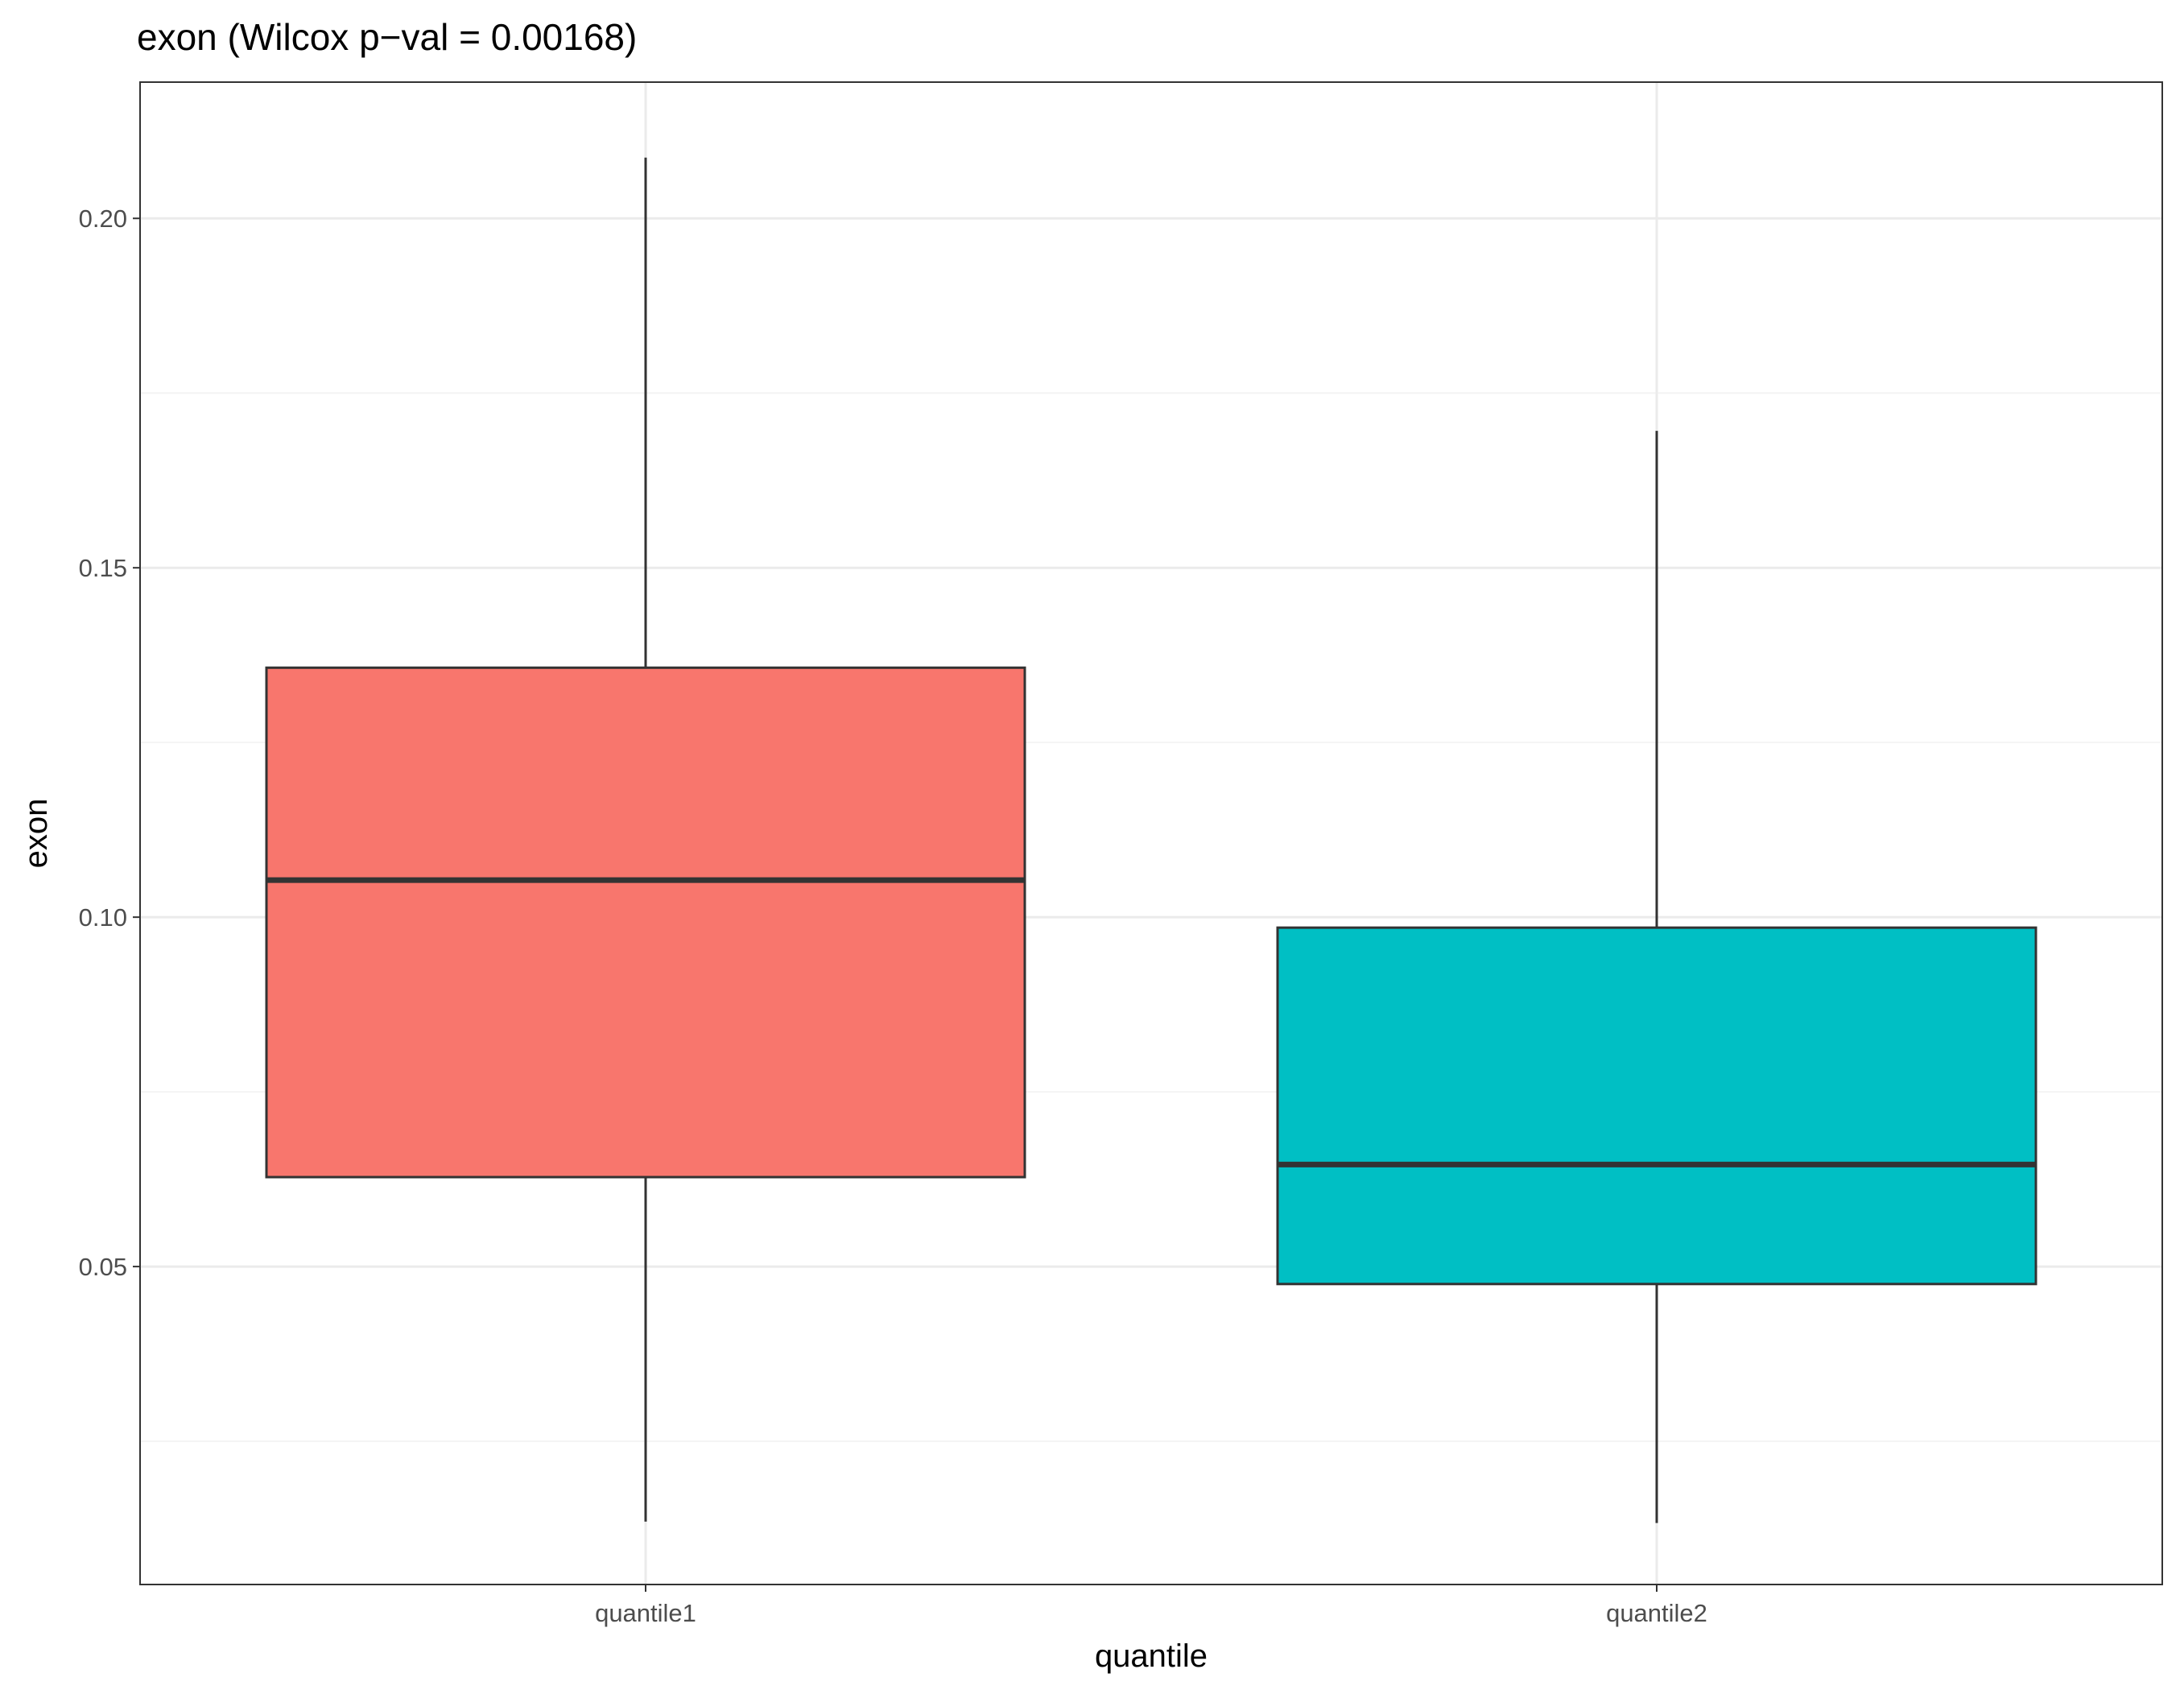 This screenshot has height=1694, width=2184. Describe the element at coordinates (103, 1267) in the screenshot. I see `y-tick-label: 0.05` at that location.